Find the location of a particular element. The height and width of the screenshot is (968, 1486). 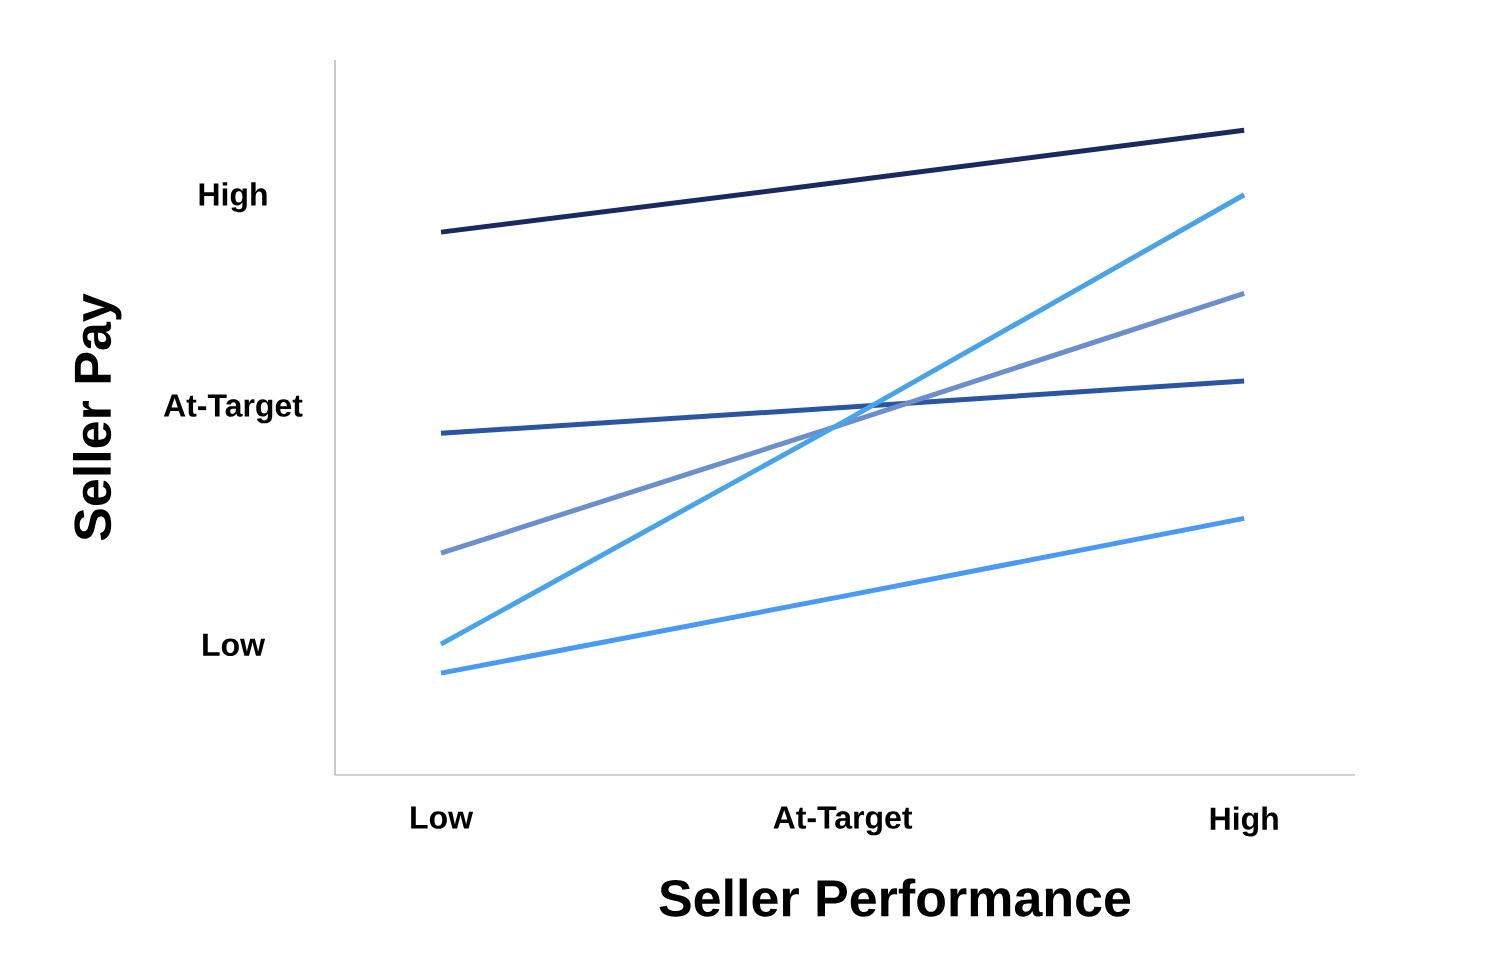

text: At-Target is located at coordinates (233, 409).